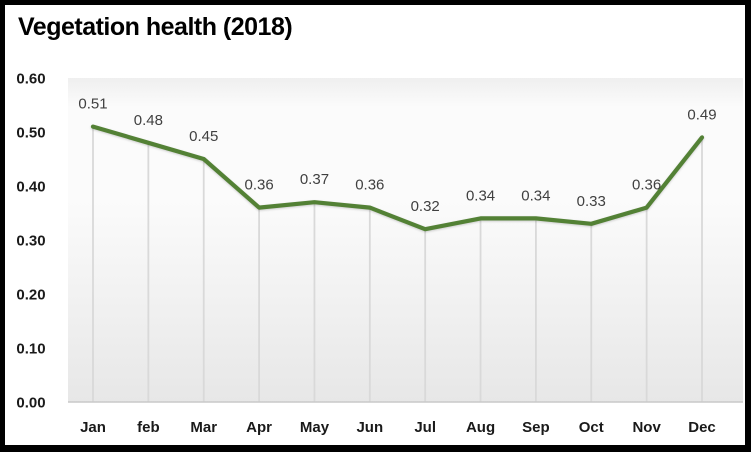  What do you see at coordinates (30, 402) in the screenshot?
I see `y-axis-tick-label: 0.00` at bounding box center [30, 402].